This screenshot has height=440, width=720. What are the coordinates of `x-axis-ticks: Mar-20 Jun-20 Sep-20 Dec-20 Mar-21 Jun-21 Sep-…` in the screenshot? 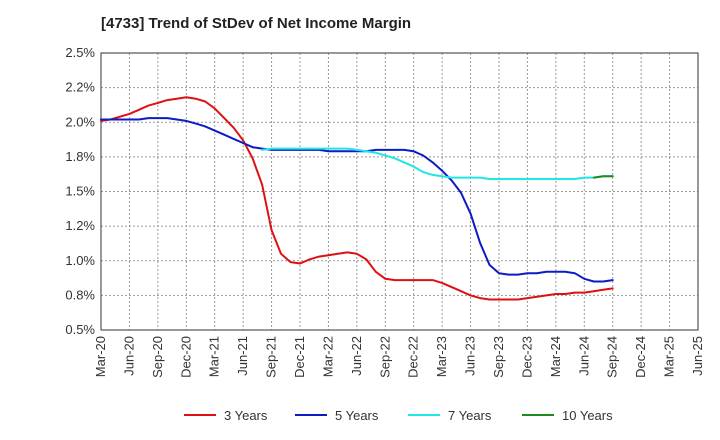 It's located at (399, 357).